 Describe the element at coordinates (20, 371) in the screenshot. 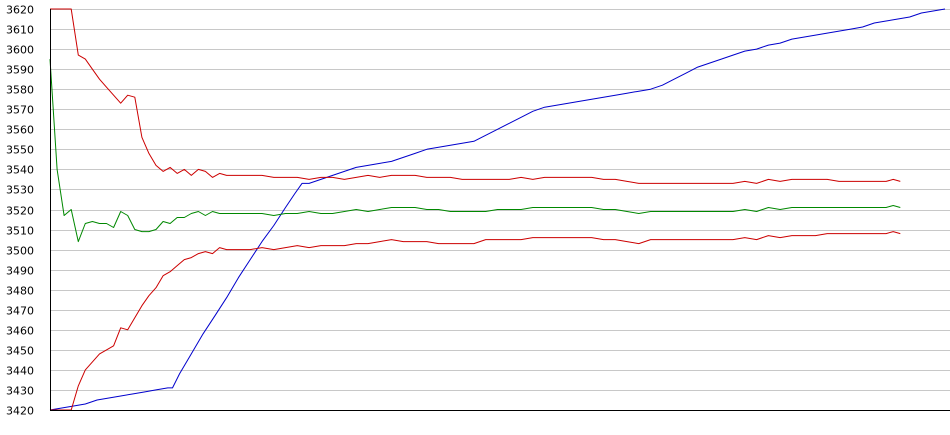

I see `y-tick-label: 3440` at that location.